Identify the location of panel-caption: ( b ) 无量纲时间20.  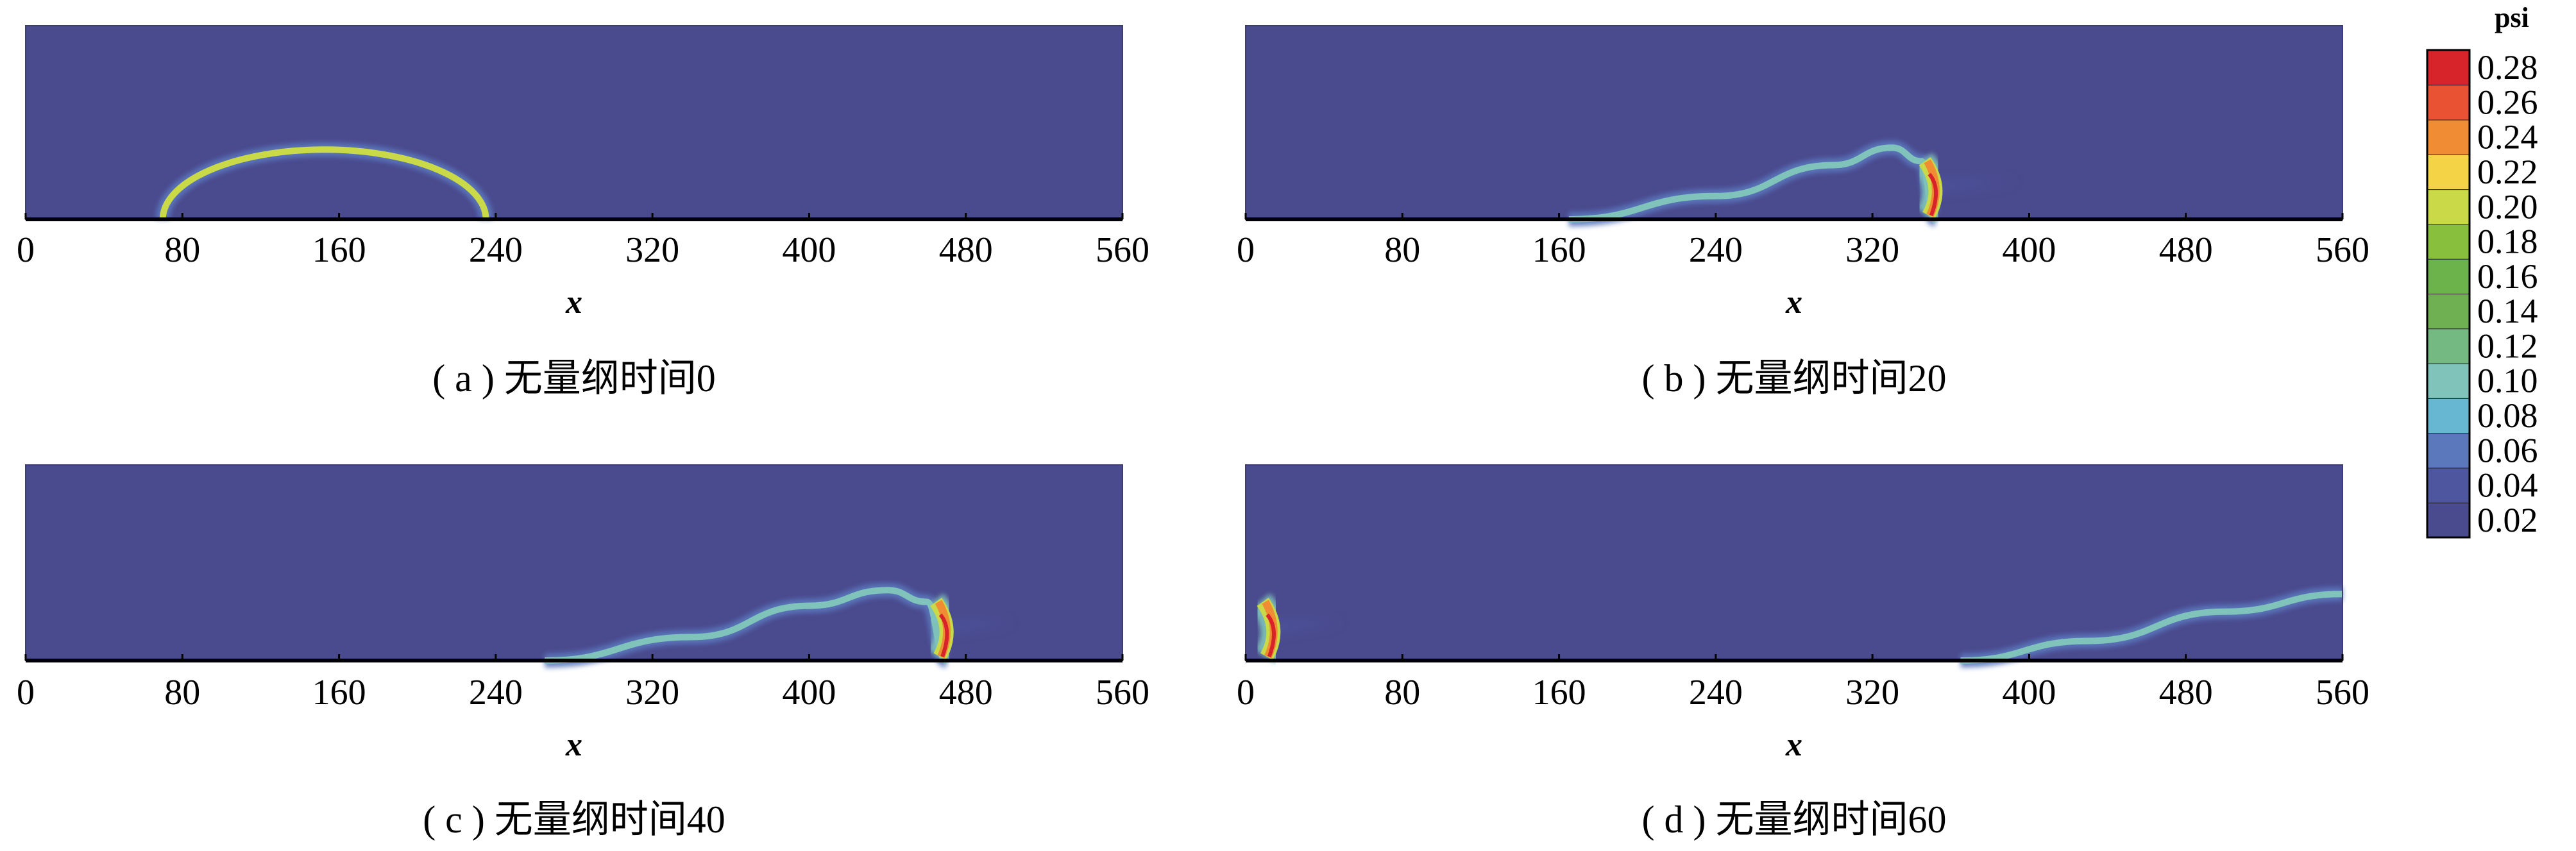
(1794, 378).